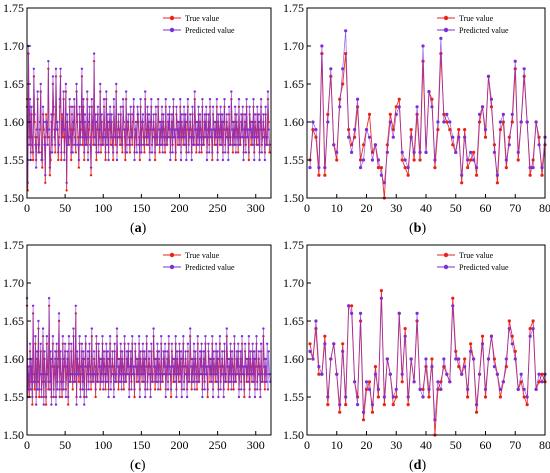 The height and width of the screenshot is (473, 550). Describe the element at coordinates (172, 255) in the screenshot. I see `legend-swatch-marker` at that location.